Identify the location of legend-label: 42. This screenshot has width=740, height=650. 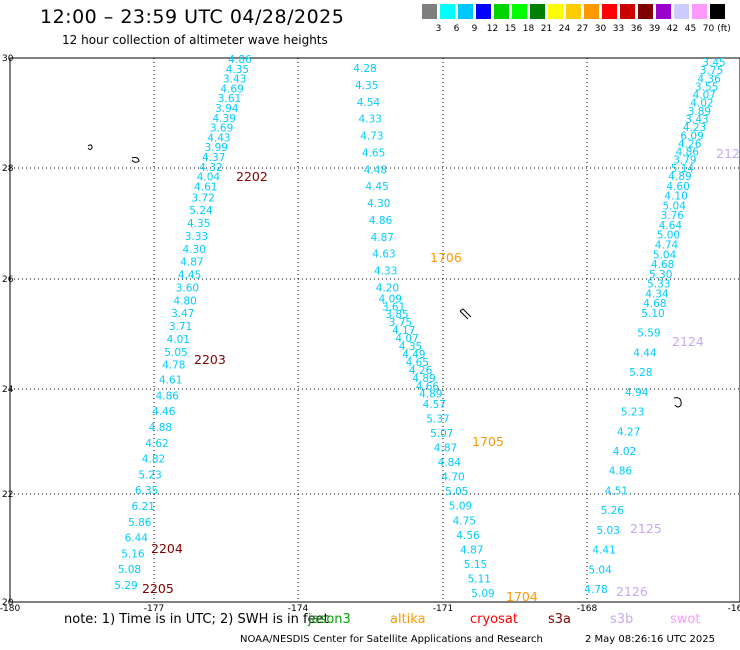
(672, 29).